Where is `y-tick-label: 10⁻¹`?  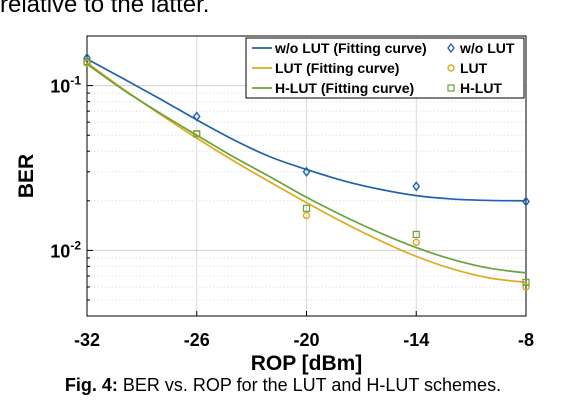
y-tick-label: 10⁻¹ is located at coordinates (65, 85).